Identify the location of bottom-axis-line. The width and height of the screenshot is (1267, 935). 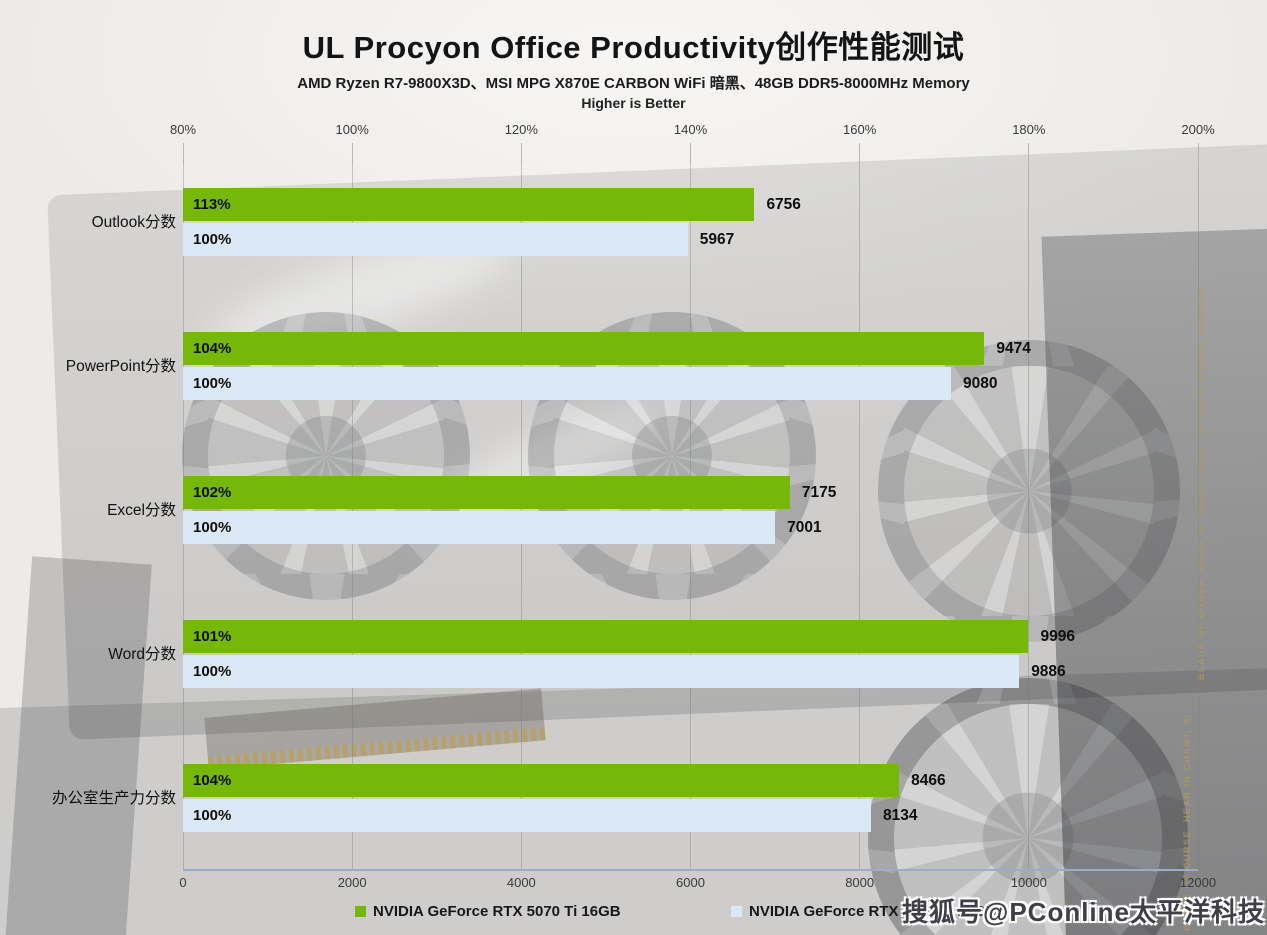
(690, 870).